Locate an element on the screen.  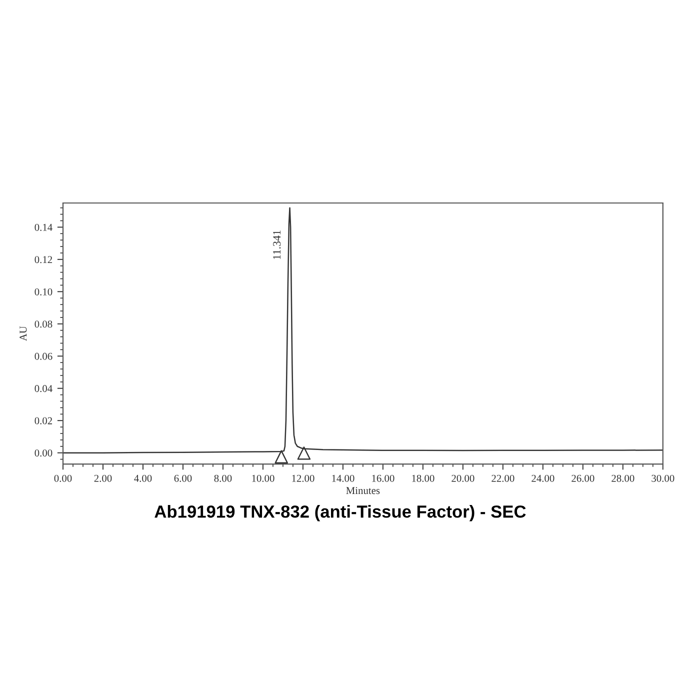
x-tick-label: 16.00 is located at coordinates (383, 478).